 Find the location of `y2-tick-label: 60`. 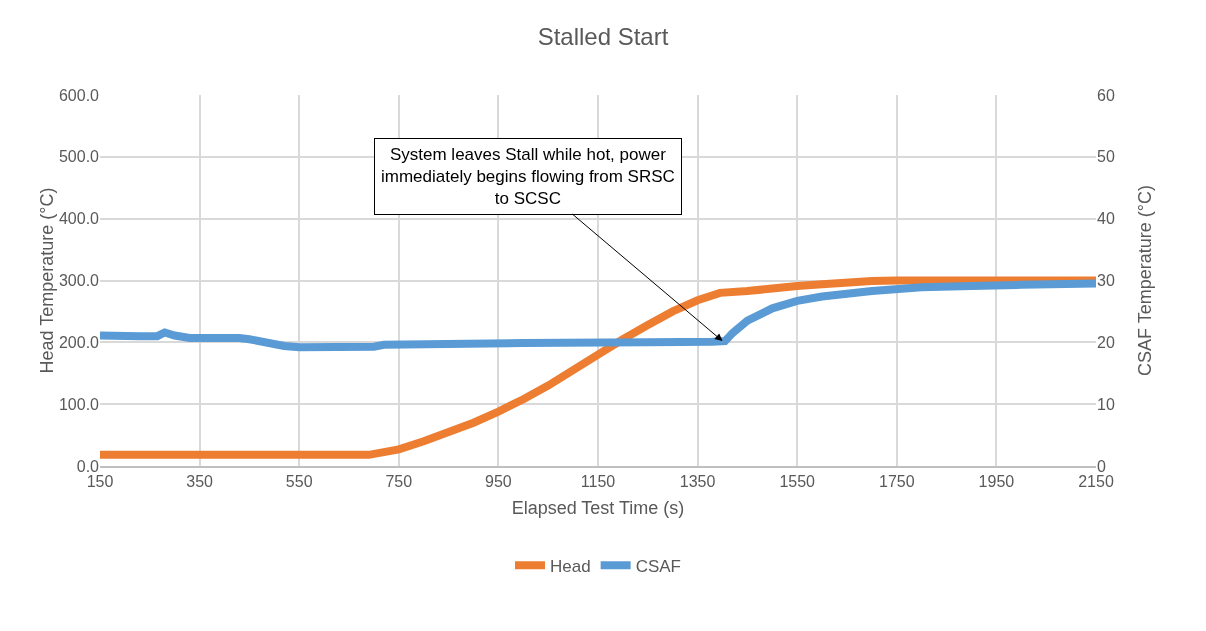

y2-tick-label: 60 is located at coordinates (1106, 95).